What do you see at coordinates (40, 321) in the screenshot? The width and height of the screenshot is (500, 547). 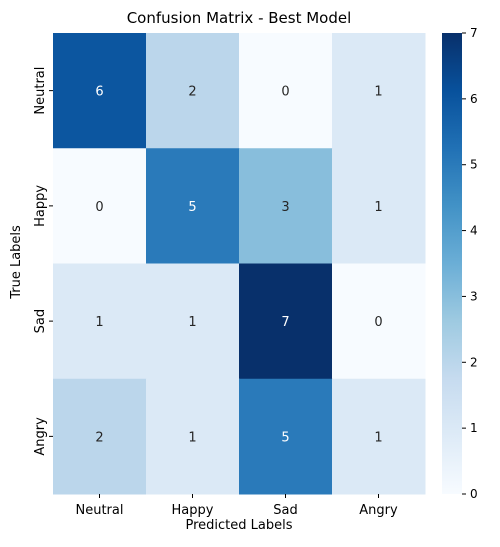 I see `y-tick-label: Sad` at bounding box center [40, 321].